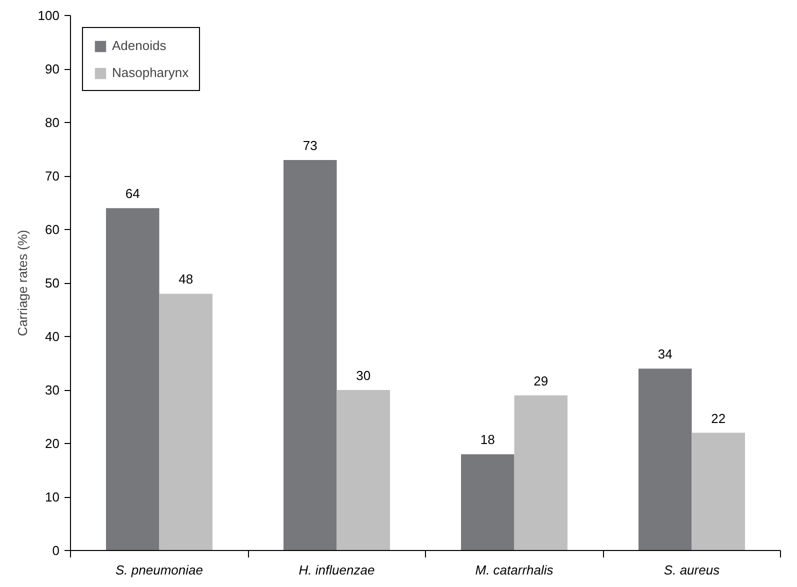 The width and height of the screenshot is (797, 587). What do you see at coordinates (52, 283) in the screenshot?
I see `y-tick-label: 50` at bounding box center [52, 283].